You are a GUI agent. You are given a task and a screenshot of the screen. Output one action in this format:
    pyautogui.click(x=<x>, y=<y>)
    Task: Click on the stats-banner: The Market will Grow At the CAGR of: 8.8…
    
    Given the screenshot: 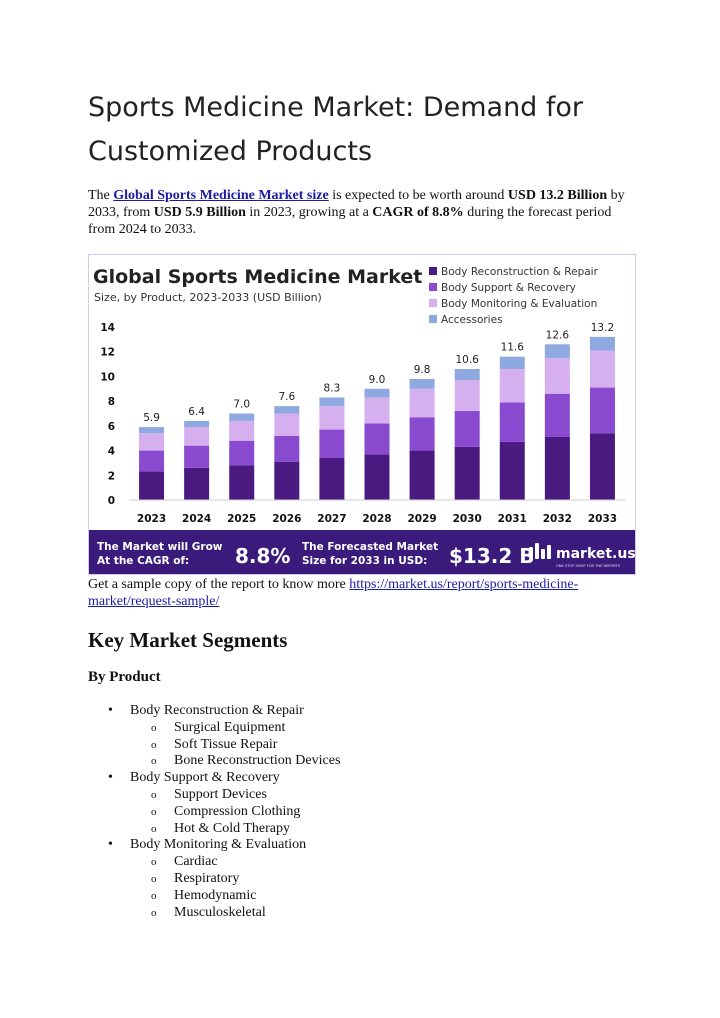 What is the action you would take?
    pyautogui.click(x=362, y=552)
    